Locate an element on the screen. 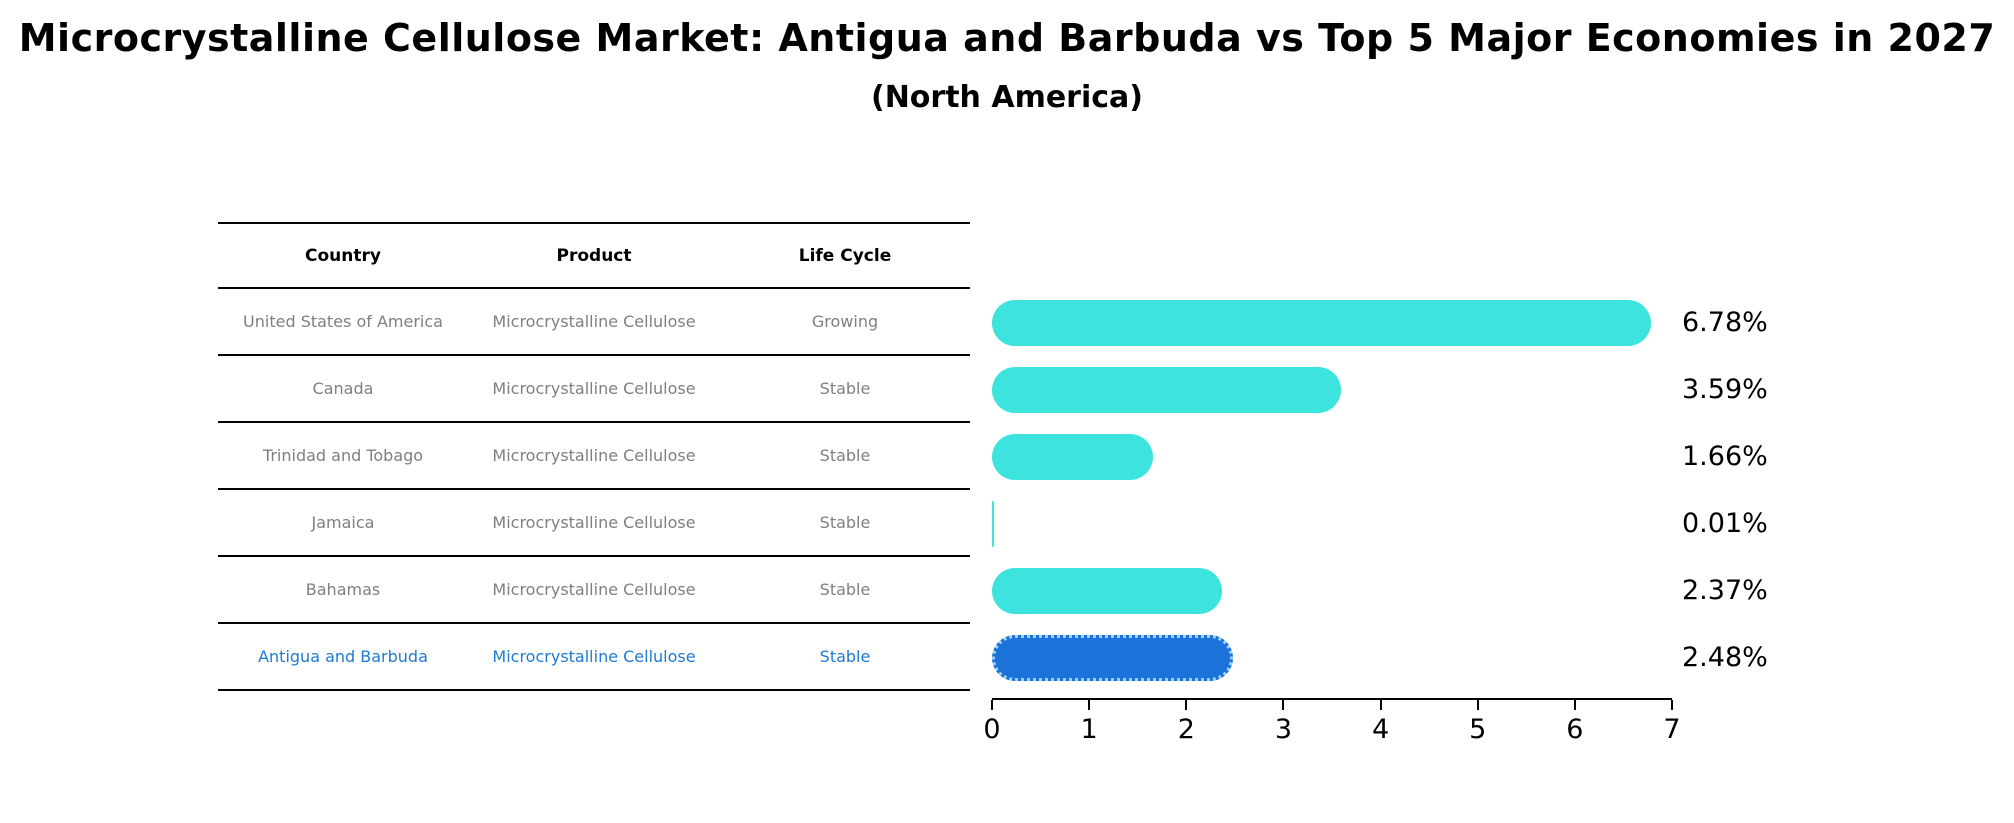 Image resolution: width=2014 pixels, height=823 pixels. table-header-row: Country Product Life Cycle is located at coordinates (594, 255).